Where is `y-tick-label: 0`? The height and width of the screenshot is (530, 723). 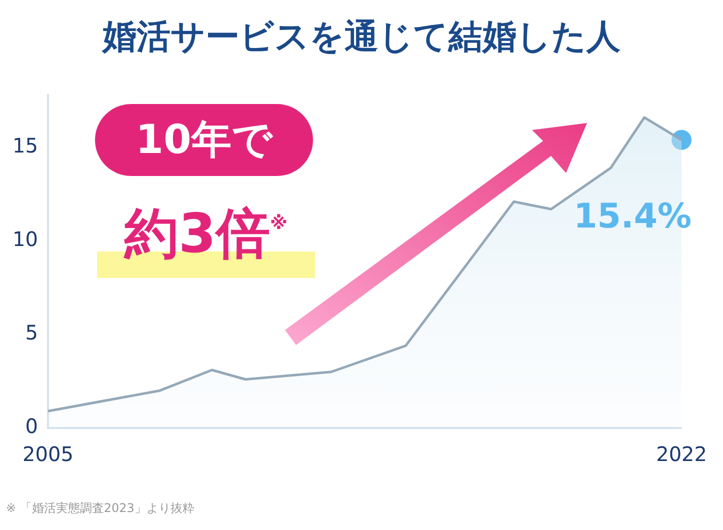
y-tick-label: 0 is located at coordinates (31, 426).